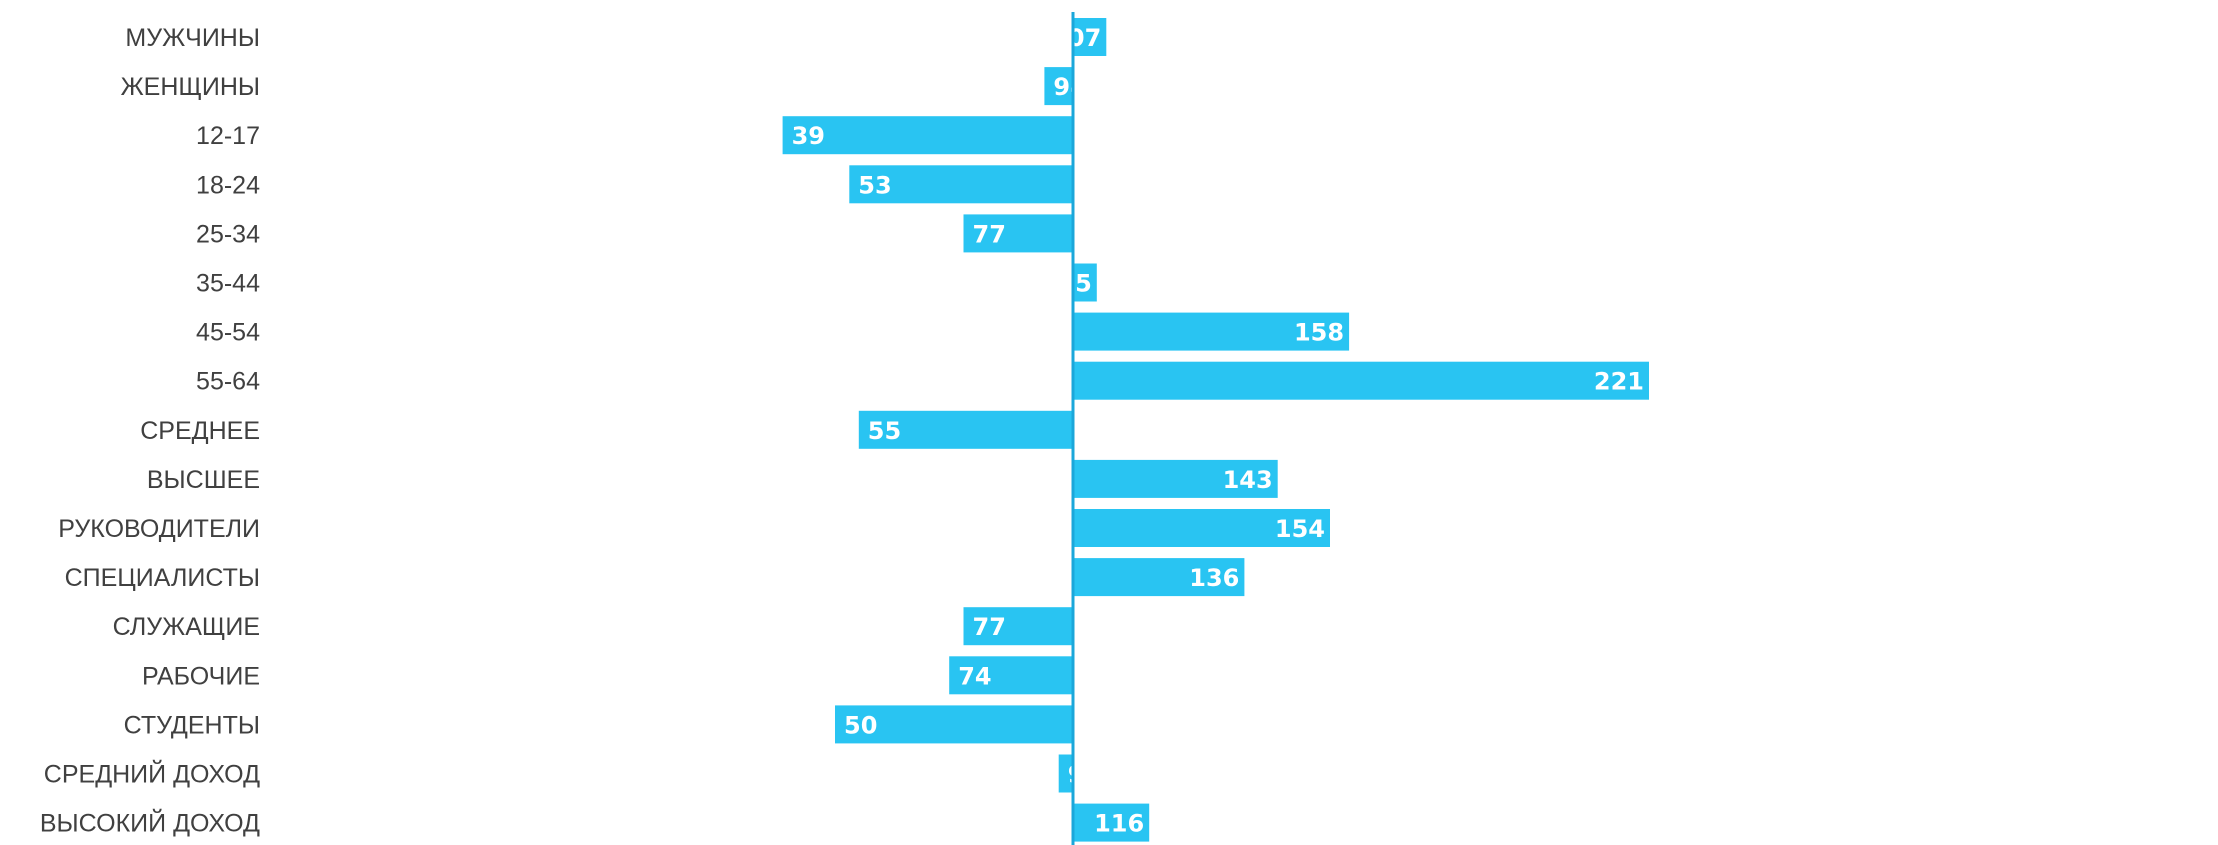 The width and height of the screenshot is (2218, 845). Describe the element at coordinates (874, 185) in the screenshot. I see `value-label: 53` at that location.